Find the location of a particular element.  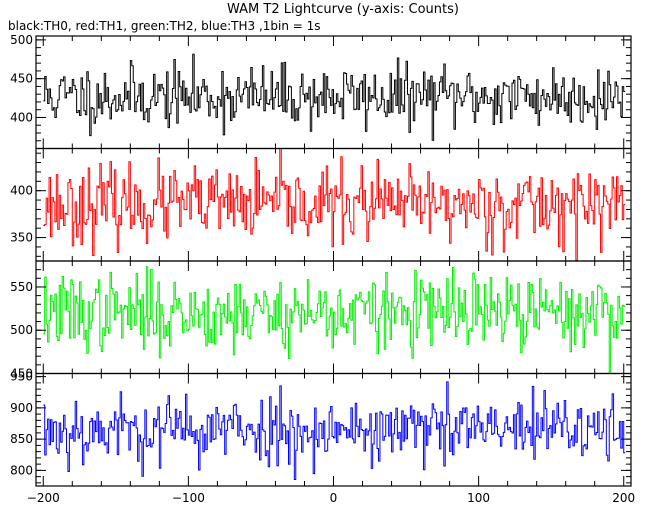

y-tick-label-0-0: 400 is located at coordinates (21, 117).